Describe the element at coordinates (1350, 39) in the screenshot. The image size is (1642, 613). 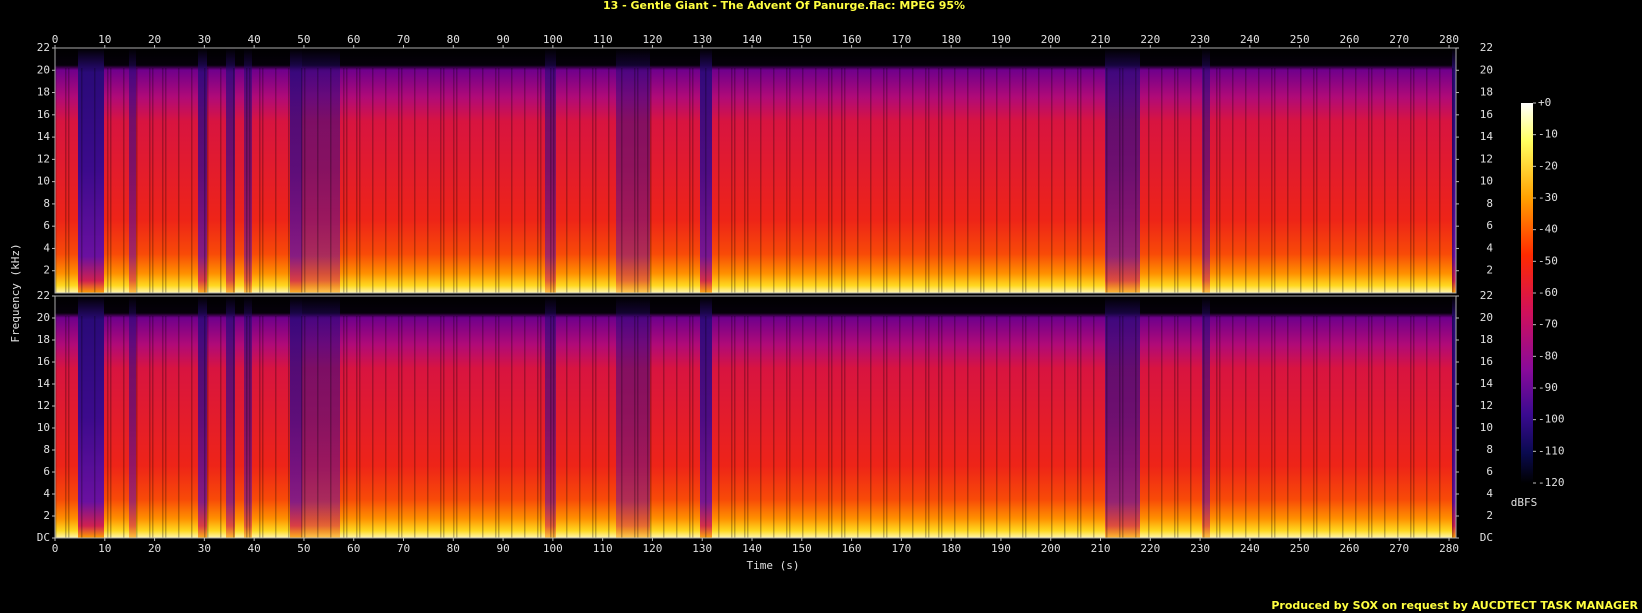
I see `x-tick-label: 260` at that location.